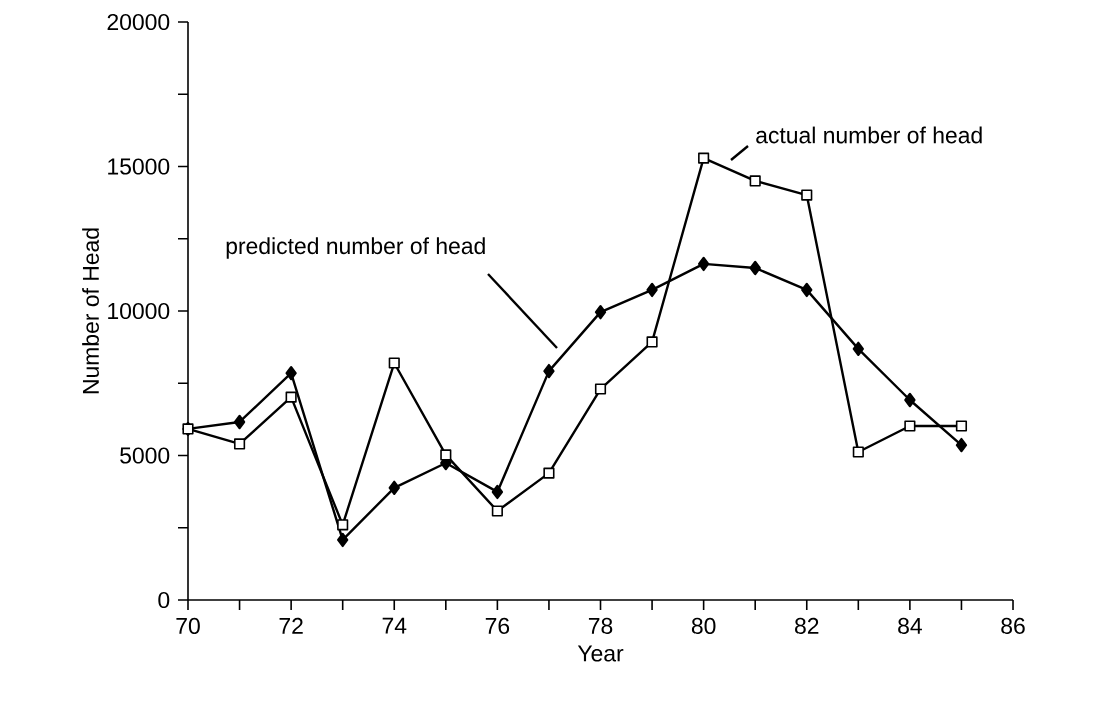 This screenshot has width=1097, height=724. What do you see at coordinates (1013, 626) in the screenshot?
I see `x-tick-label: 86` at bounding box center [1013, 626].